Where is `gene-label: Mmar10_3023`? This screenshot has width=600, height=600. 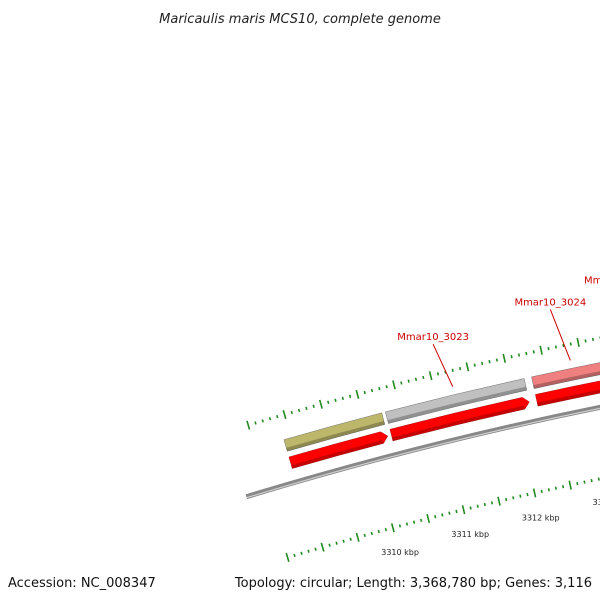 gene-label: Mmar10_3023 is located at coordinates (433, 337).